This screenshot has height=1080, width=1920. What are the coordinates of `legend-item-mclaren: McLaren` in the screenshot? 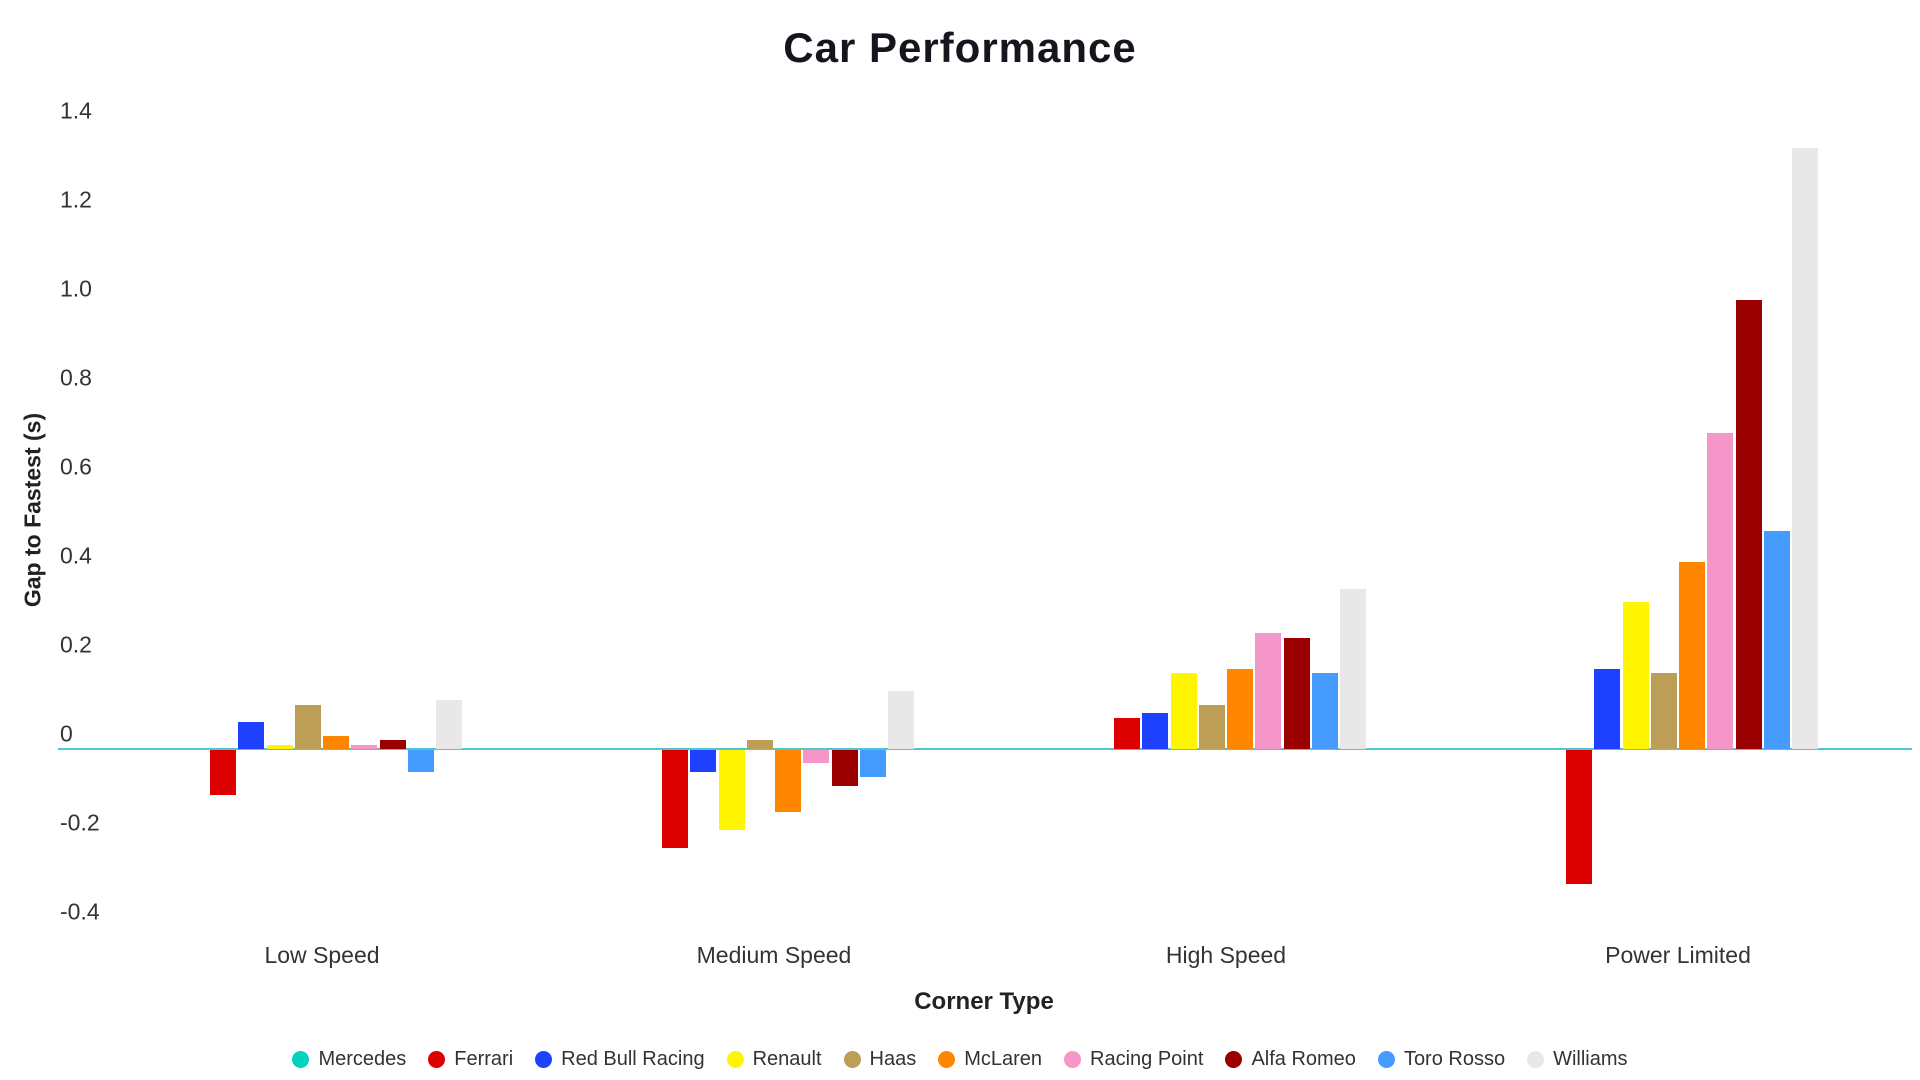 It's located at (990, 1059).